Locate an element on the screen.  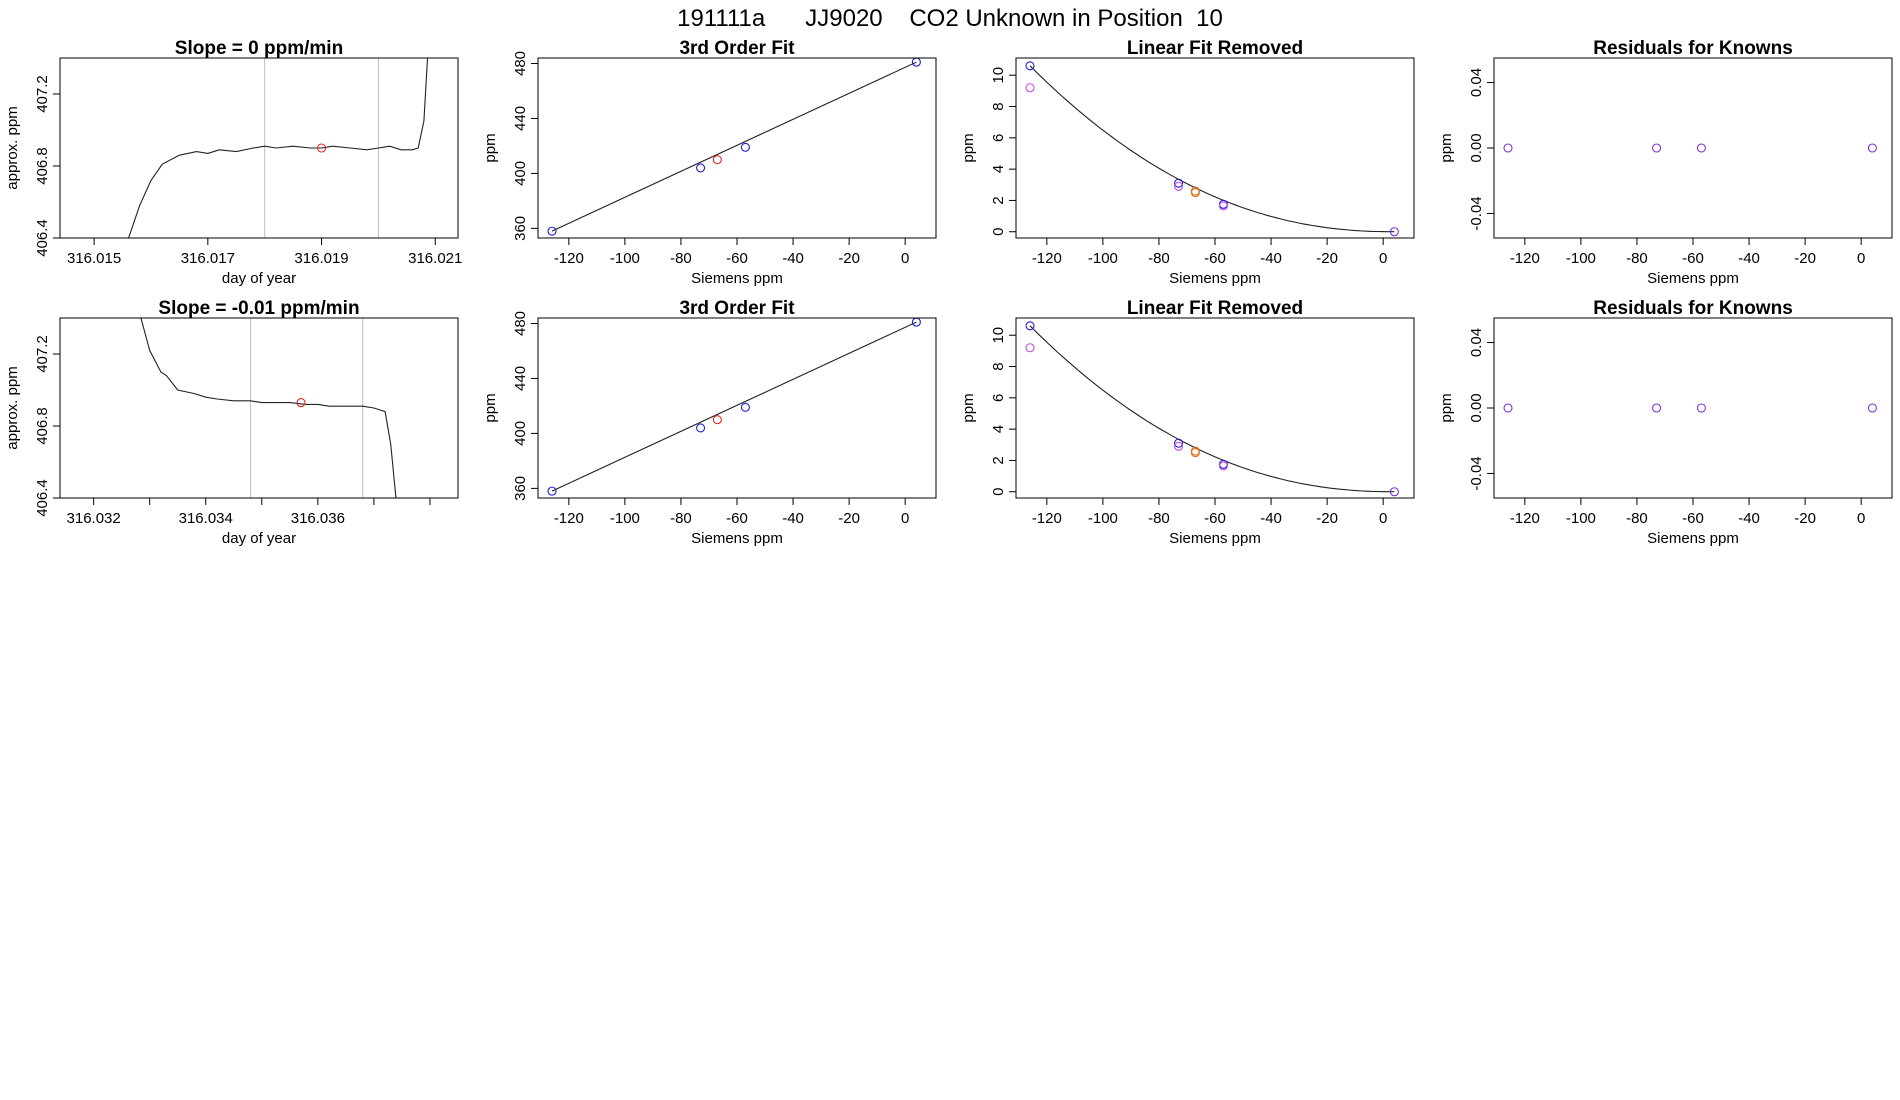
y-tick-label: 0 is located at coordinates (998, 232).